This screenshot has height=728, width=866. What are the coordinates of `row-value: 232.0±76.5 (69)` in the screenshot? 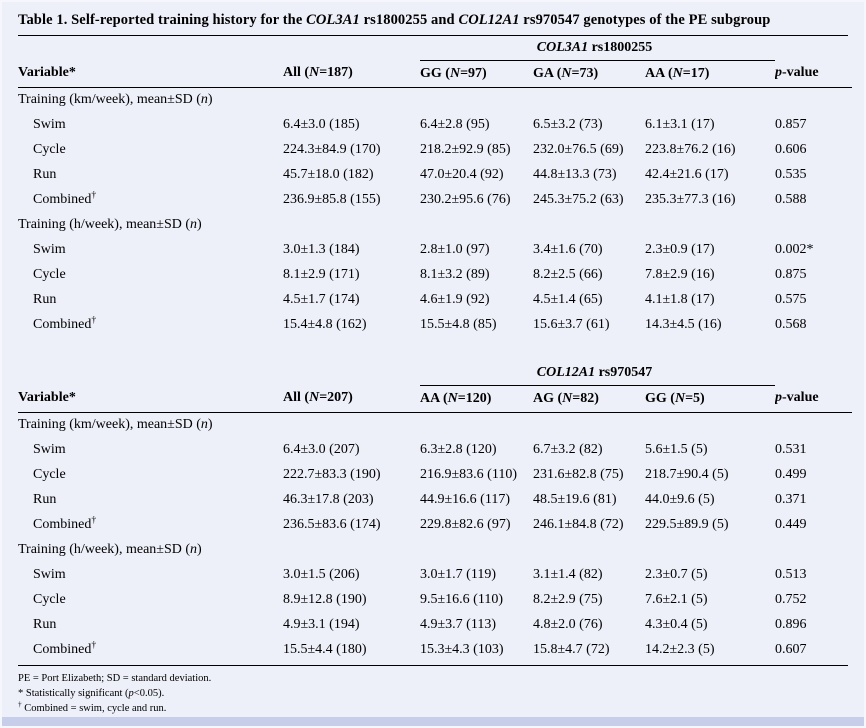 It's located at (578, 149).